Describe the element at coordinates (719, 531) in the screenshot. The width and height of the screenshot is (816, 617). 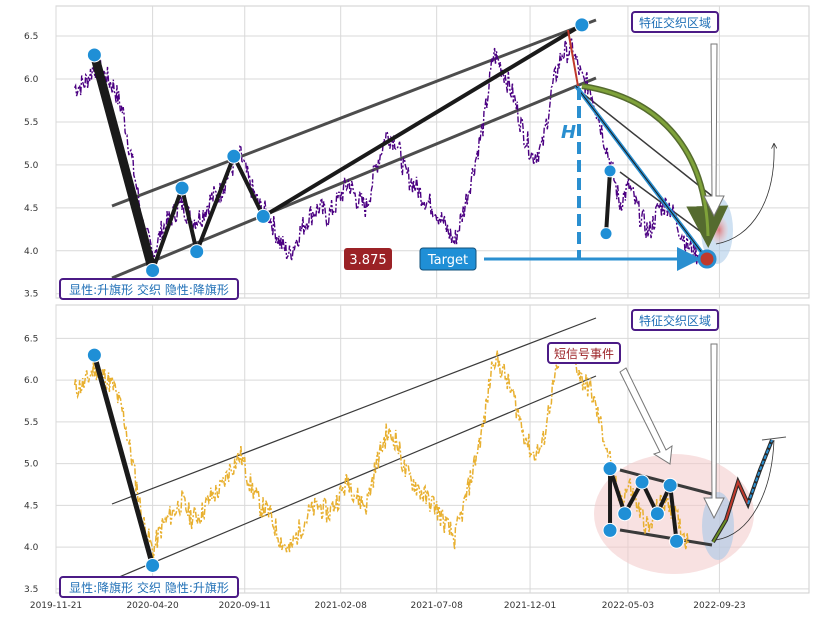
I see `projected-path-green` at that location.